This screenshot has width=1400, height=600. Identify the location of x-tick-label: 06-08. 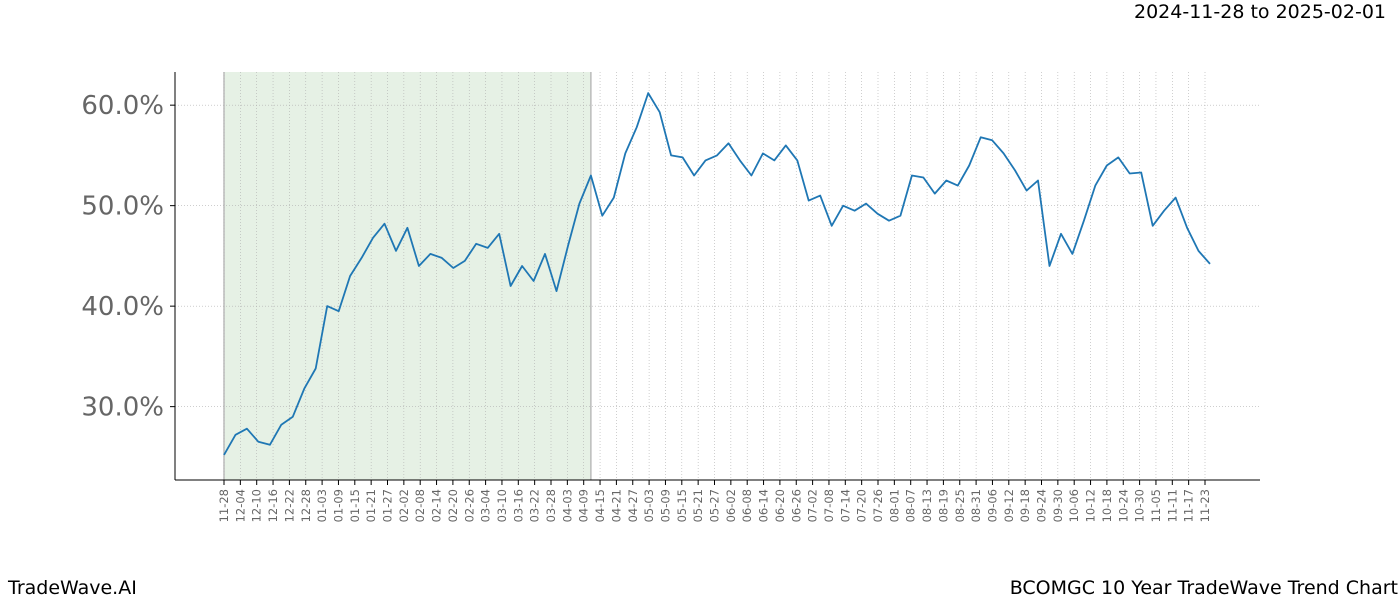
(747, 505).